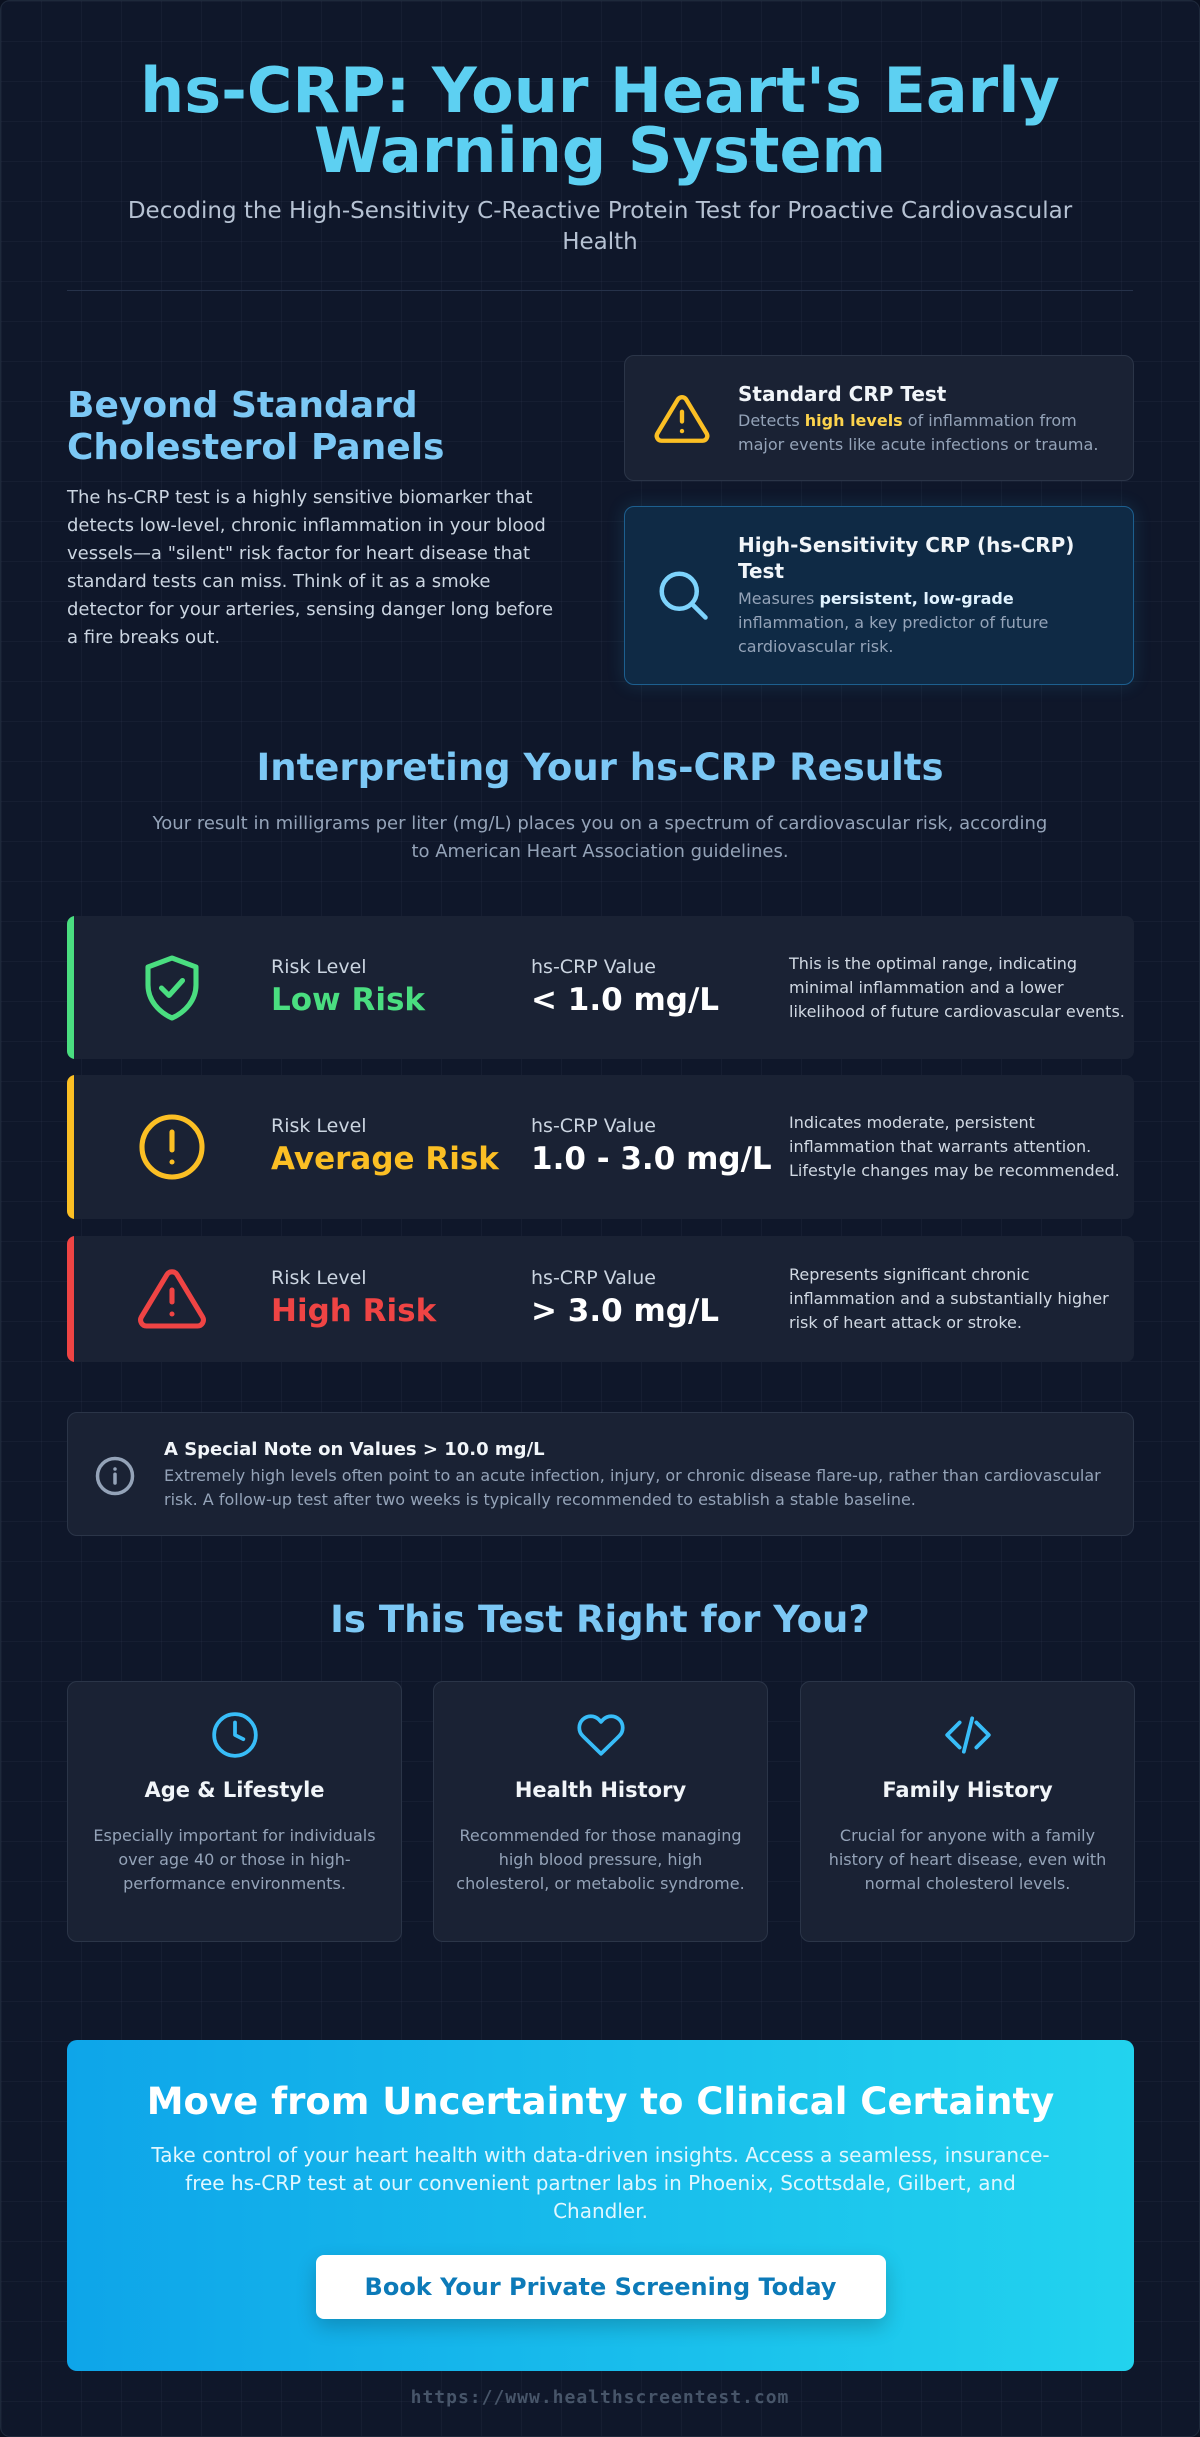 This screenshot has height=2437, width=1200. What do you see at coordinates (385, 1159) in the screenshot?
I see `risk-name: Average Risk` at bounding box center [385, 1159].